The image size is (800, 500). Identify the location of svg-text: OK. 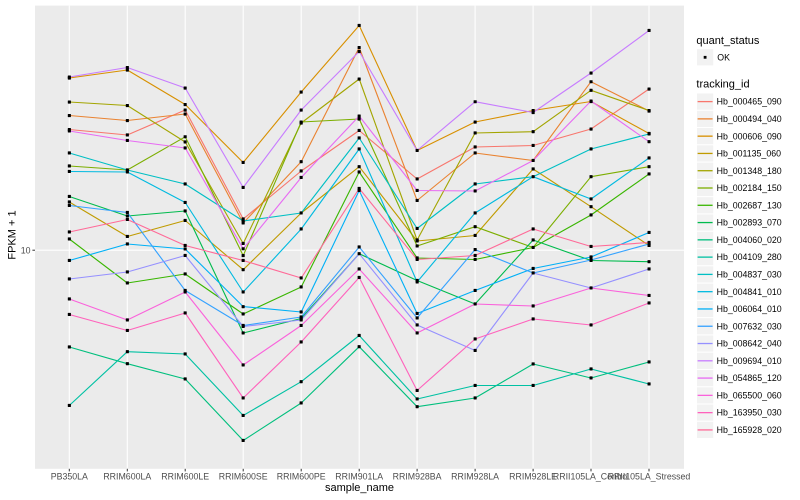
(723, 57).